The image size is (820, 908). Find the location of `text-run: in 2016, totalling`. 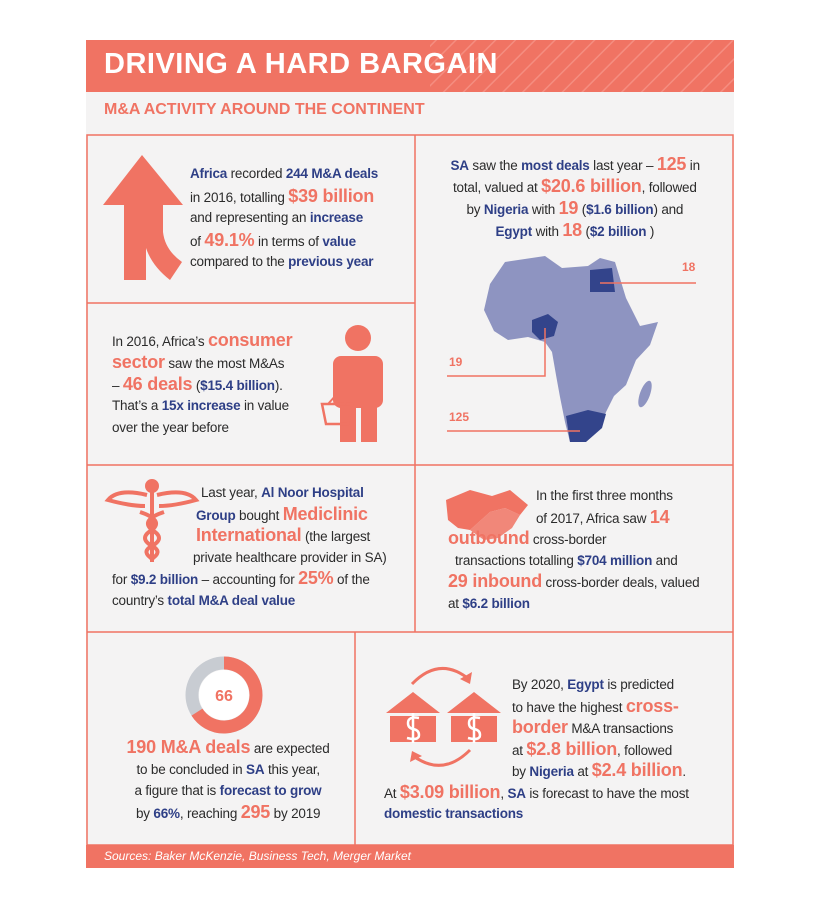

text-run: in 2016, totalling is located at coordinates (239, 197).